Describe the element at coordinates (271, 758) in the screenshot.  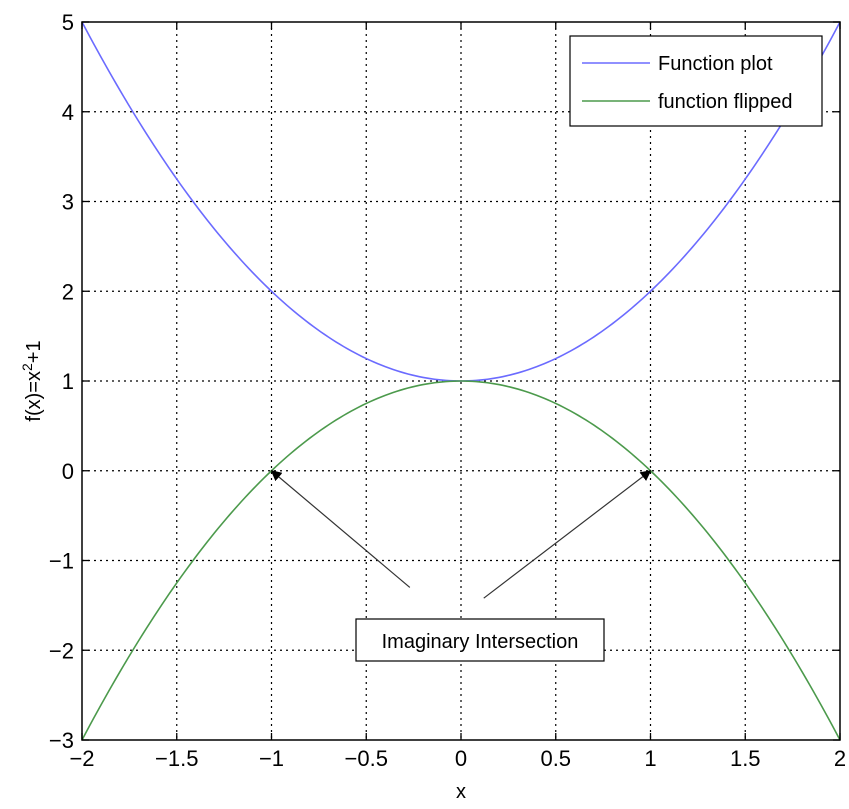
I see `x-tick-label: −1` at that location.